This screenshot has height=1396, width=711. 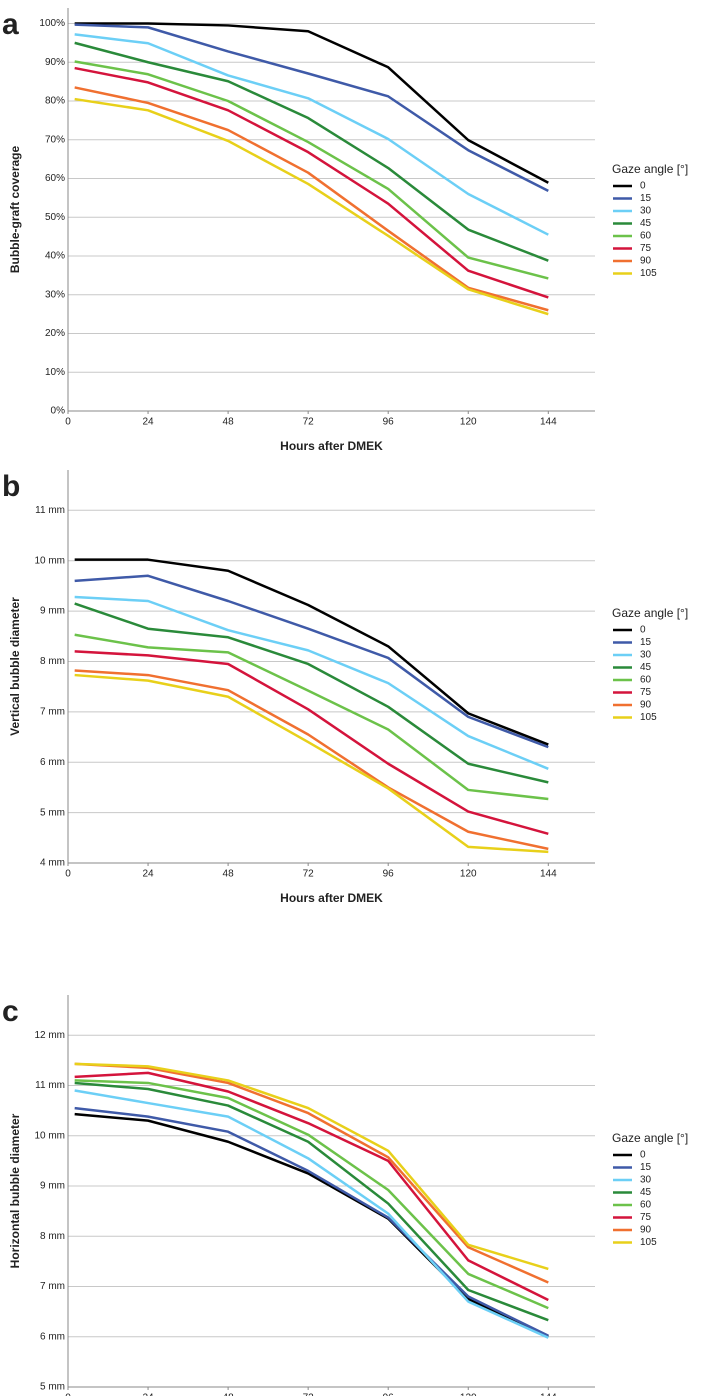 I want to click on y-axis-title: Bubble-graft coverage, so click(x=15, y=209).